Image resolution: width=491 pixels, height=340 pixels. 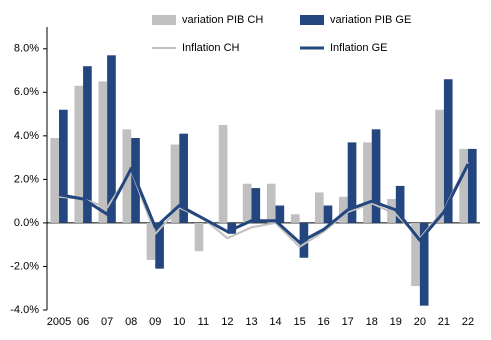 I want to click on legend-label: Inflation GE, so click(x=358, y=48).